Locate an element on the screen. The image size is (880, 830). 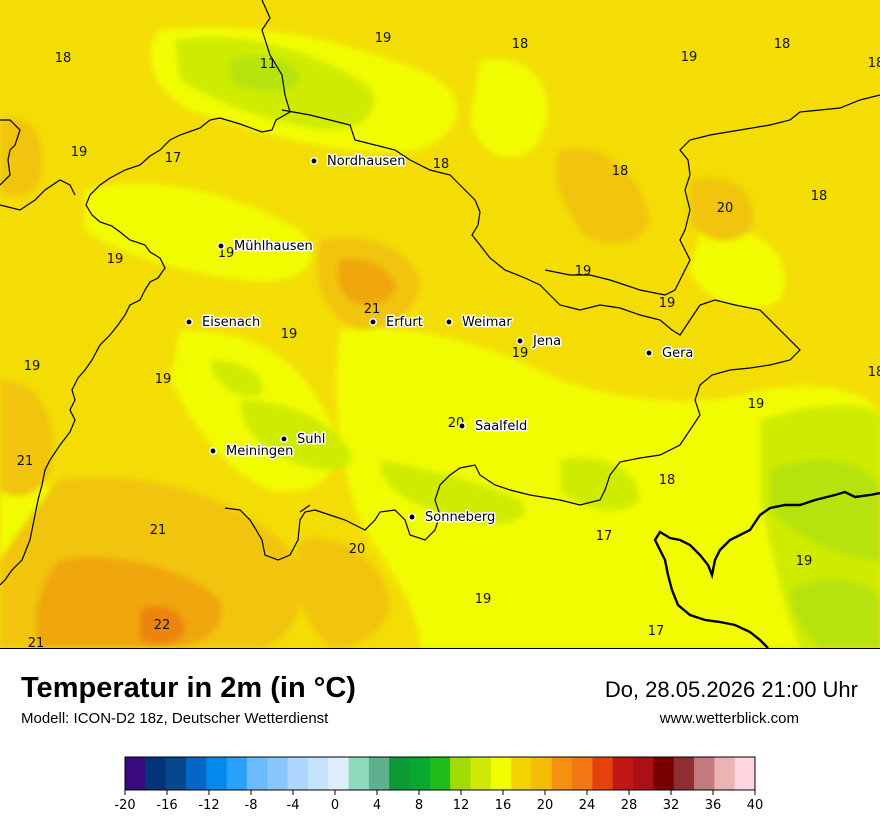
city-label: Erfurt is located at coordinates (404, 322).